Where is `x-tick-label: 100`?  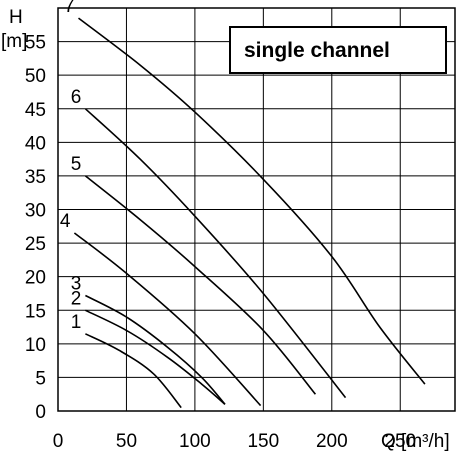
x-tick-label: 100 is located at coordinates (195, 441).